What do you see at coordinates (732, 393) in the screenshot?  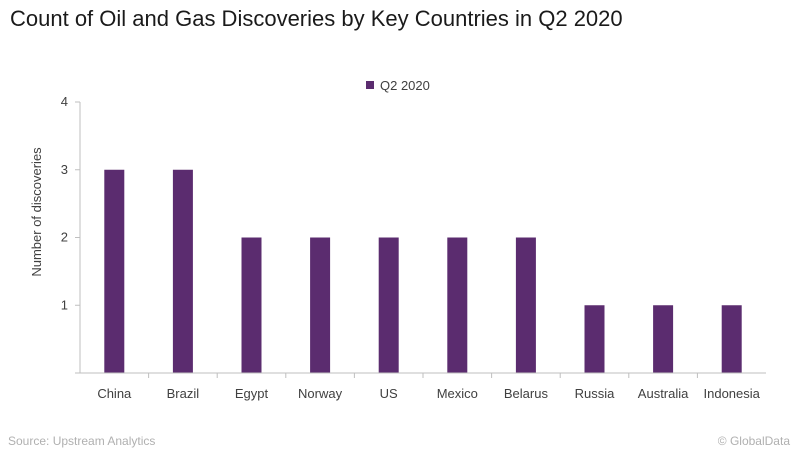 I see `x-tick-label: Indonesia` at bounding box center [732, 393].